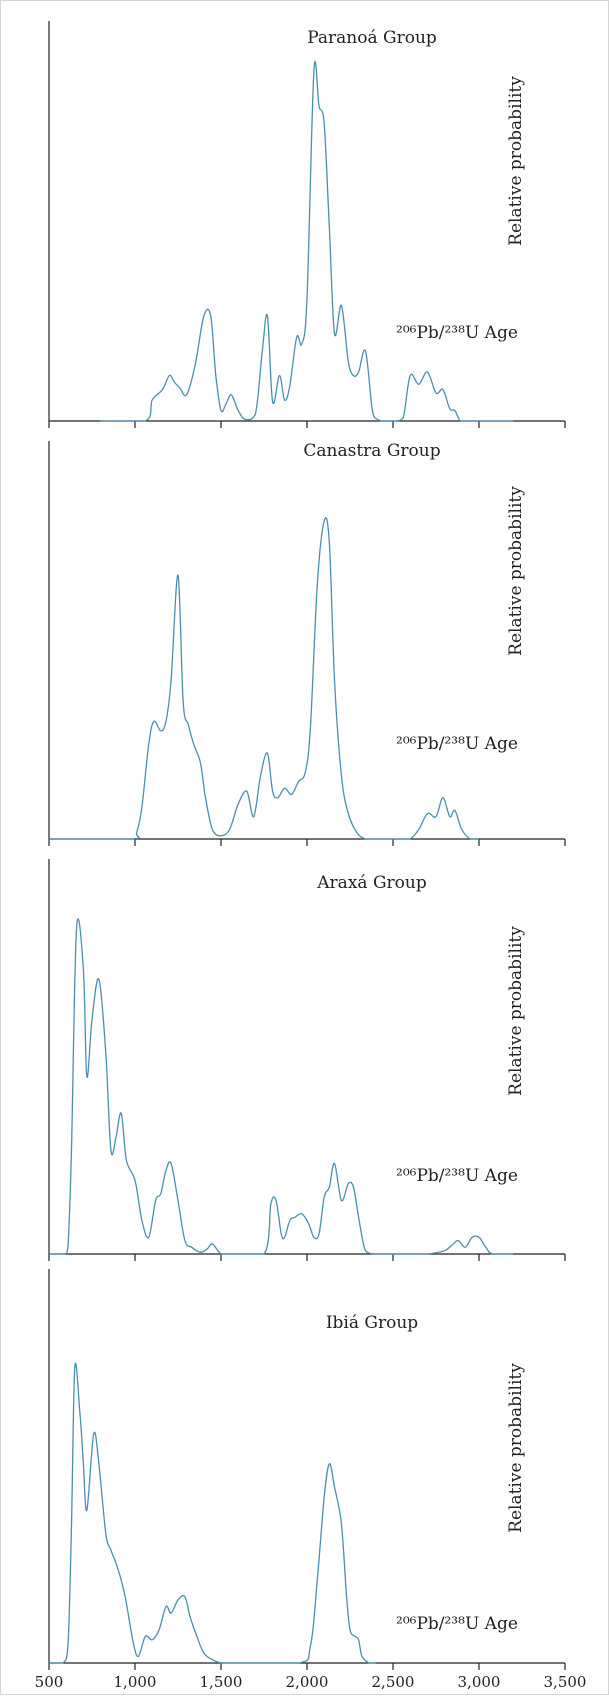  What do you see at coordinates (457, 744) in the screenshot?
I see `x-axis-label-2: ²⁰⁶Pb/²³⁸U Age` at bounding box center [457, 744].